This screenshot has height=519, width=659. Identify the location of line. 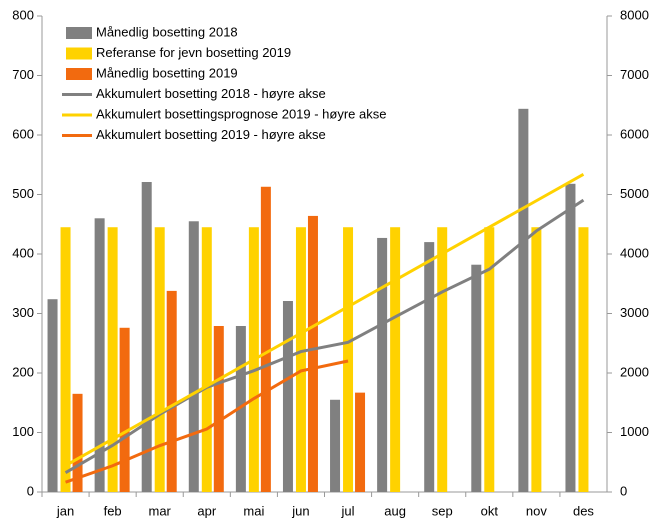
(207, 421).